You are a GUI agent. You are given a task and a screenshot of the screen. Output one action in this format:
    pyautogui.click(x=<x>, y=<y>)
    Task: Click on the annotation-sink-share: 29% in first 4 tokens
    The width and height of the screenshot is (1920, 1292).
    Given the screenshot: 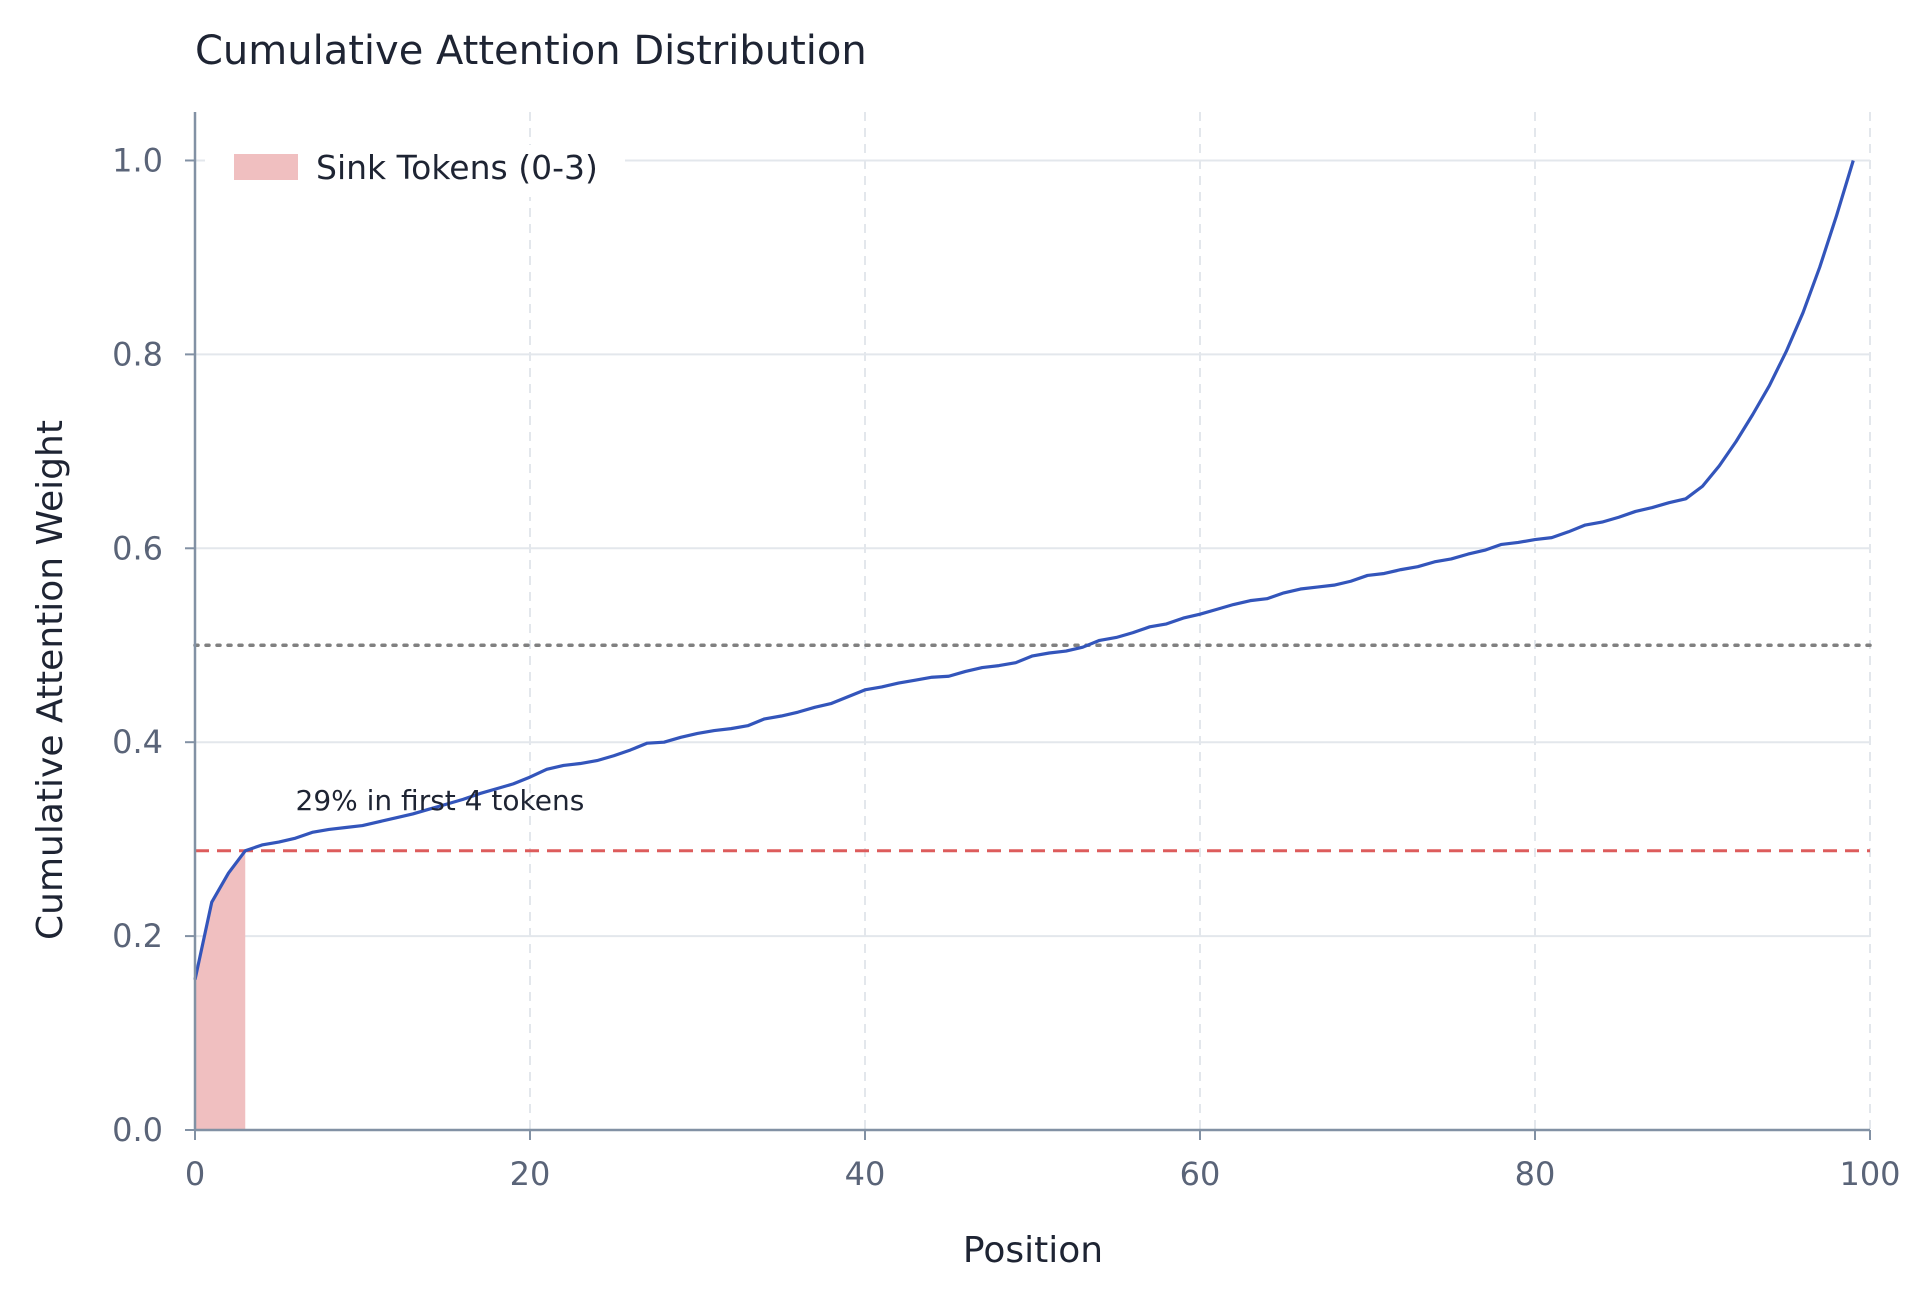 What is the action you would take?
    pyautogui.click(x=440, y=800)
    